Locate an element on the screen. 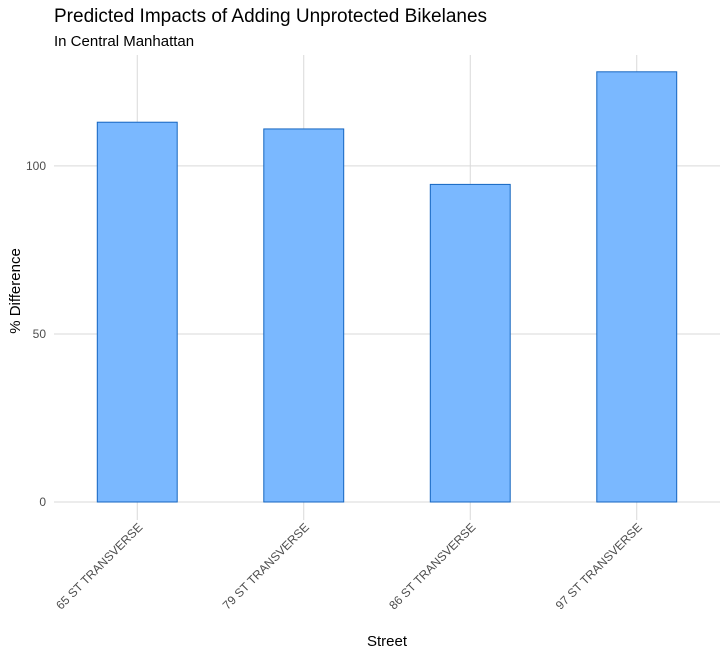 This screenshot has height=656, width=728. x-tick-label: 65 ST TRANSVERSE is located at coordinates (99, 566).